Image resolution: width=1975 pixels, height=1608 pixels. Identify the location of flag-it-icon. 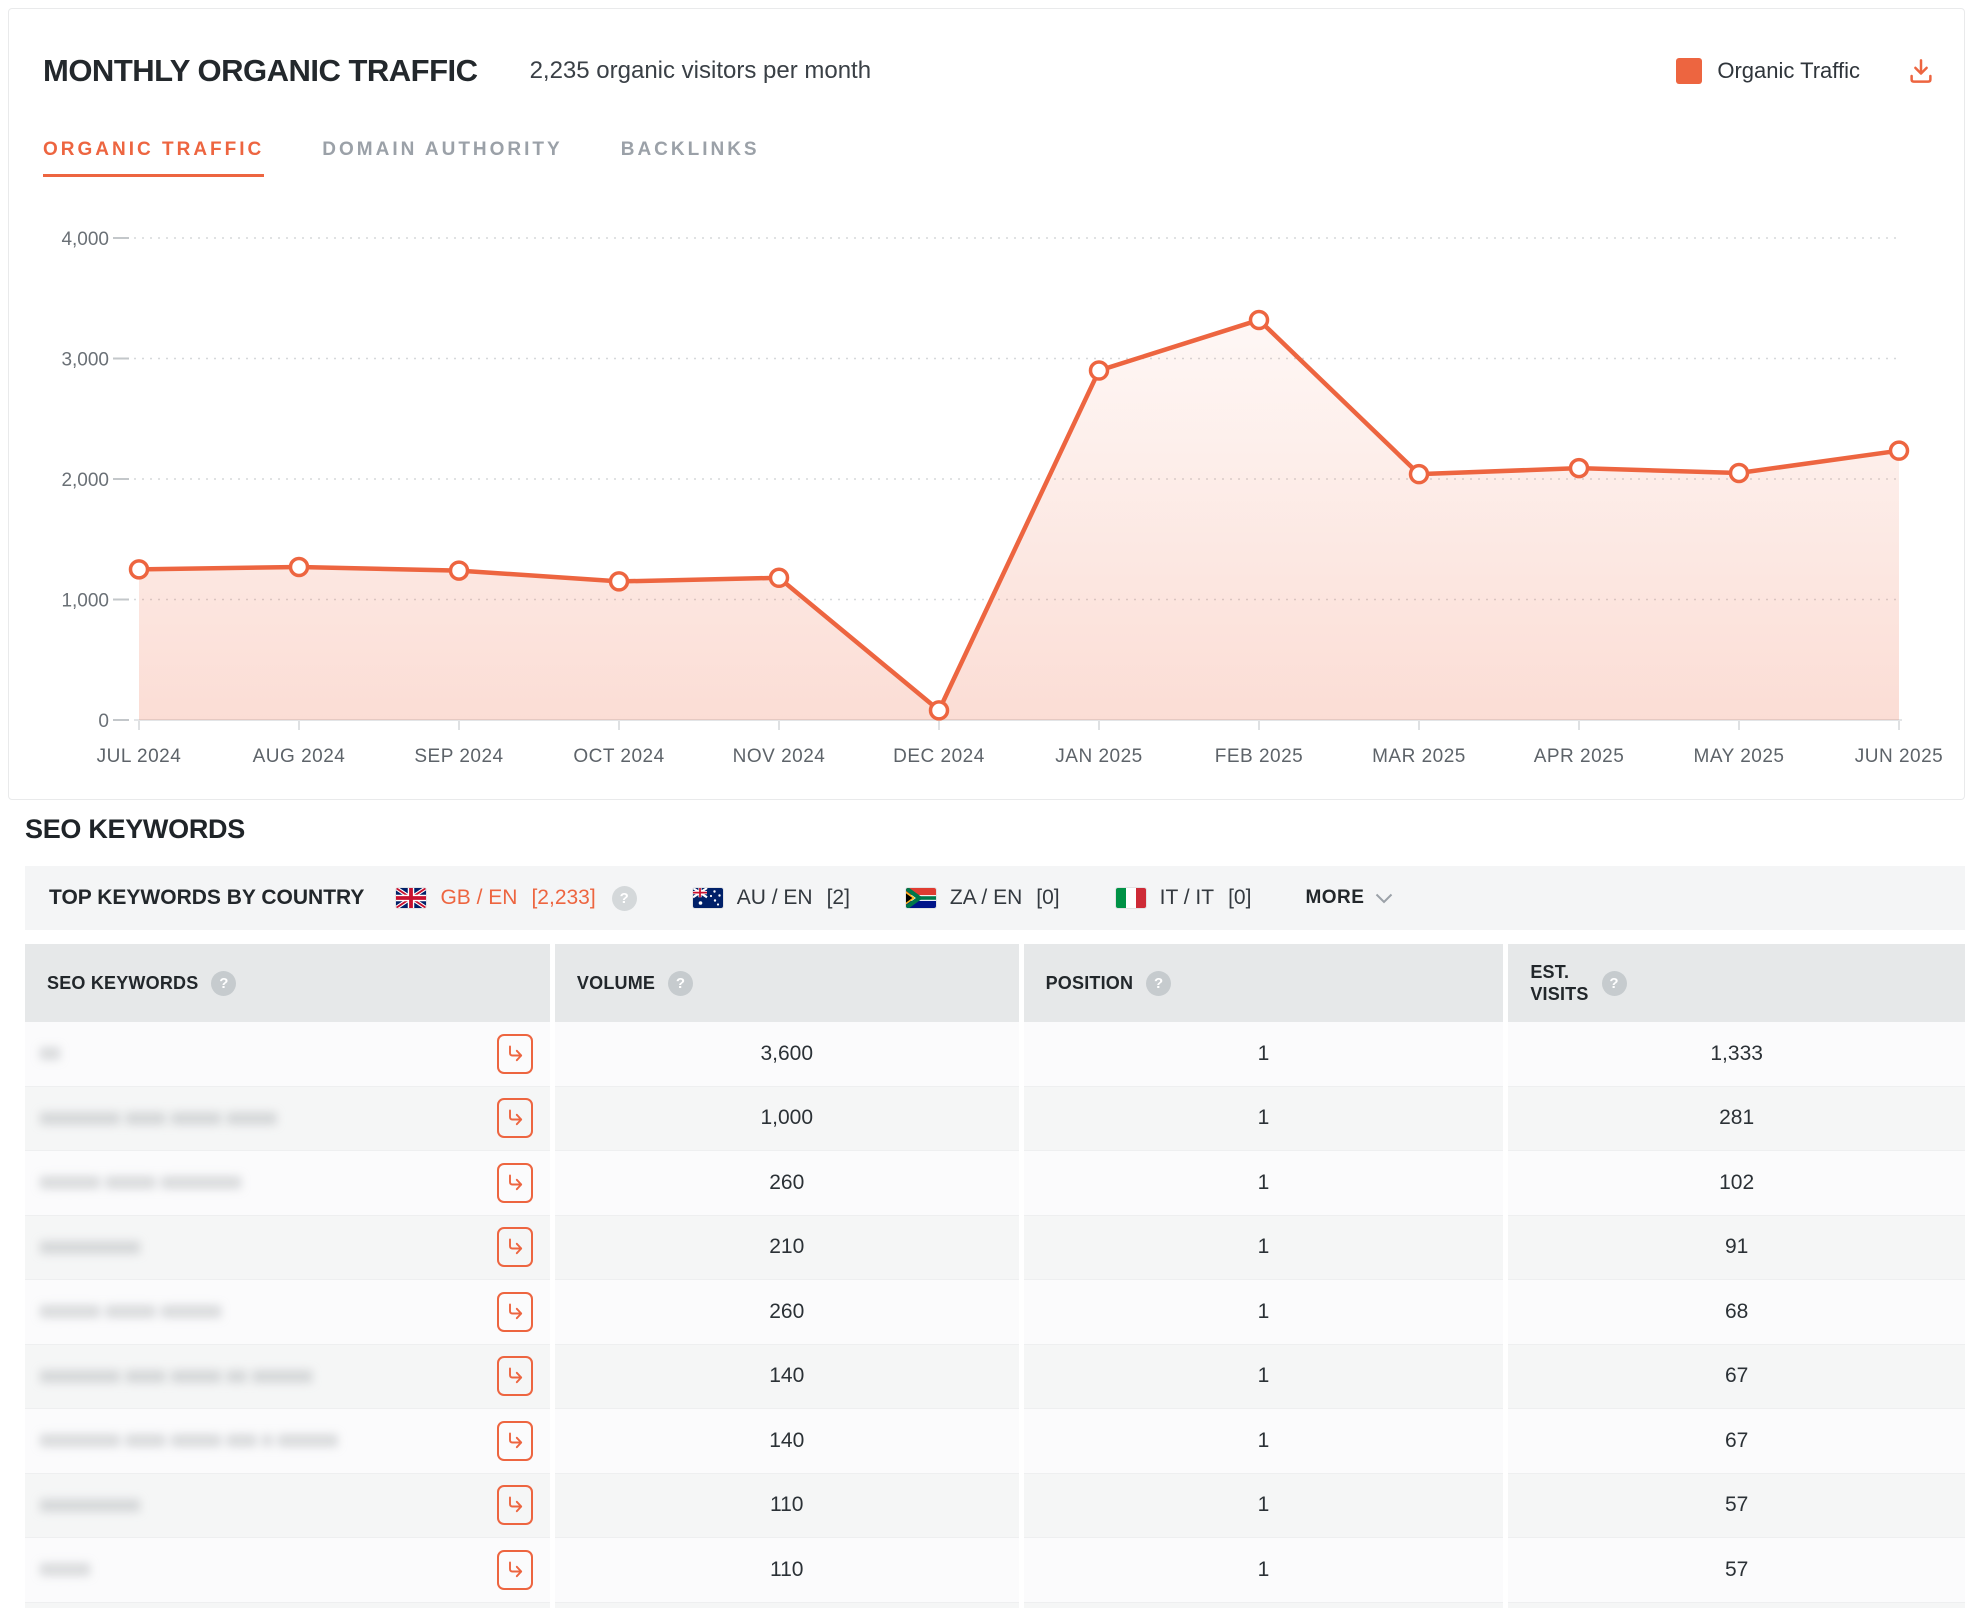
(1130, 898).